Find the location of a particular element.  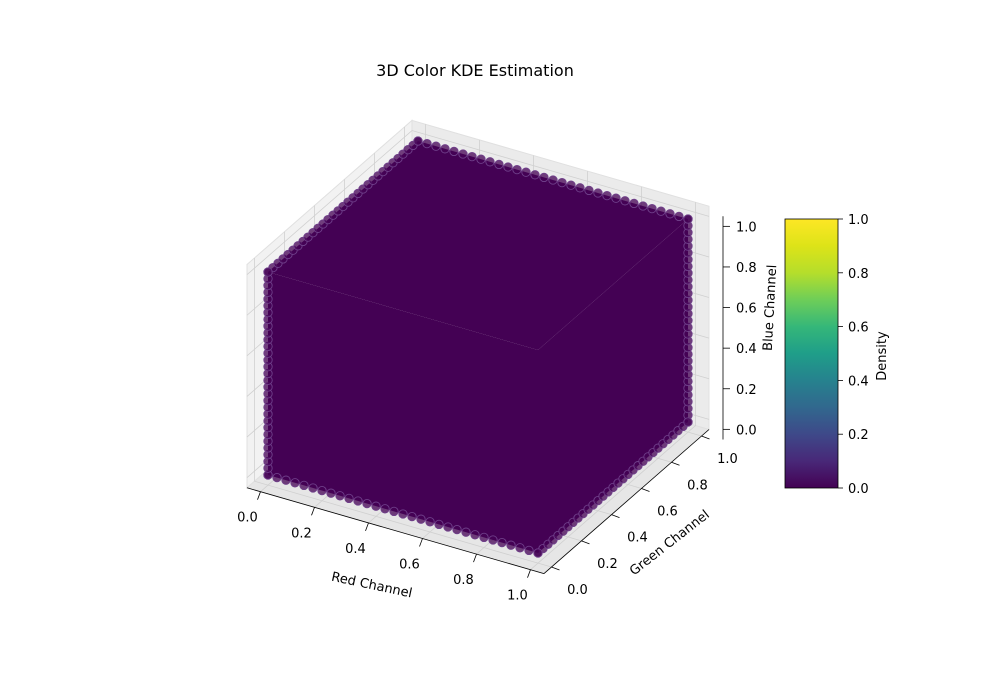

x-tick-label: 0.0 is located at coordinates (247, 518).